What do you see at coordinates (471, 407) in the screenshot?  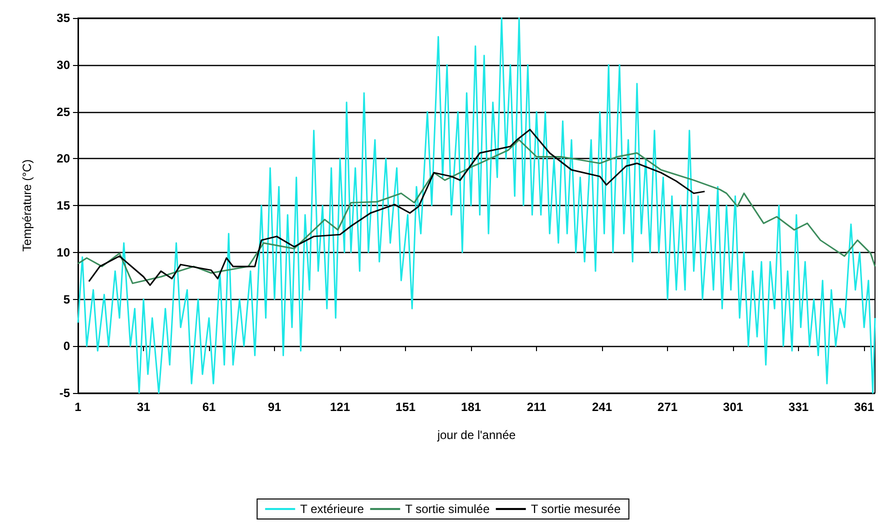 I see `x-tick-label: 181` at bounding box center [471, 407].